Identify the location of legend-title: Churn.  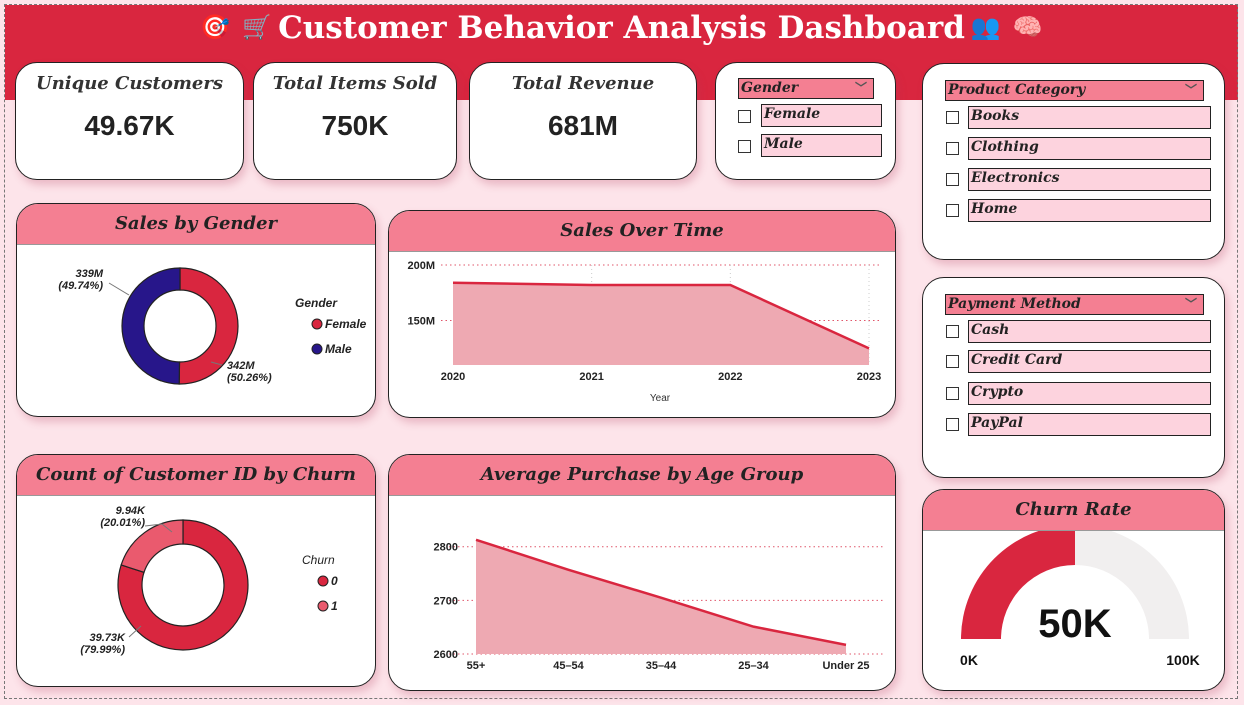
(318, 560).